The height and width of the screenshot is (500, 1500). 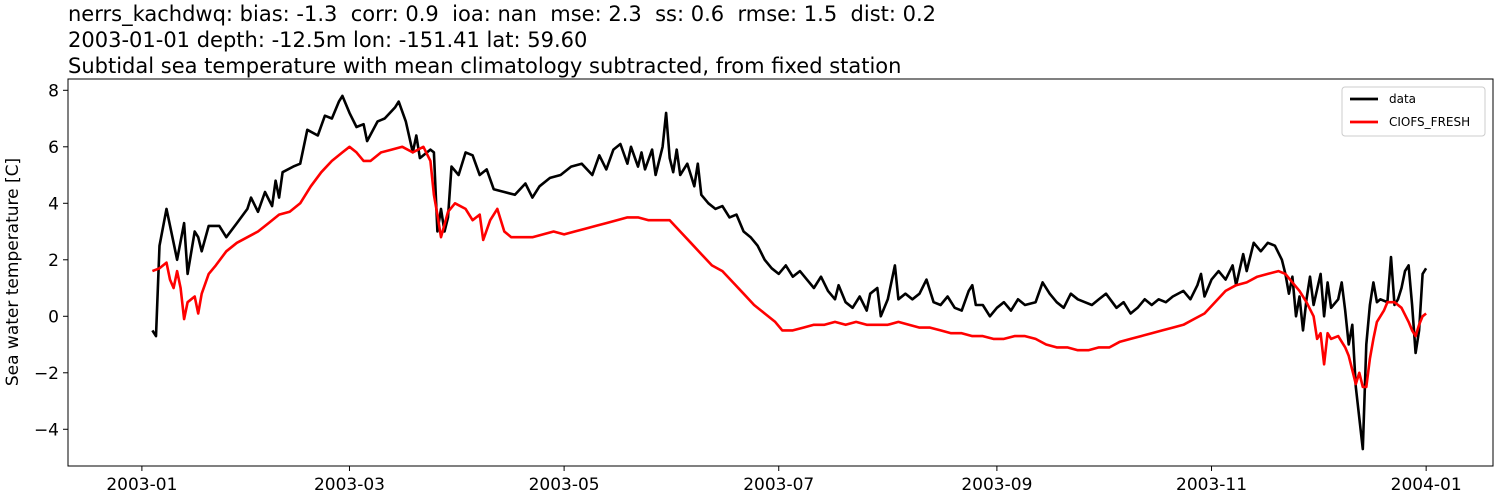 I want to click on y-tick-label: 6, so click(x=53, y=148).